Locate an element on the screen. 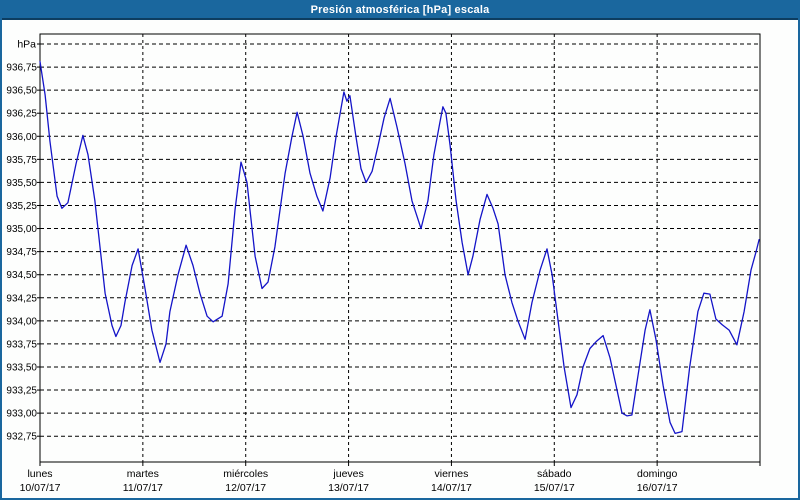  y-tick-label: 935,25 is located at coordinates (21, 206).